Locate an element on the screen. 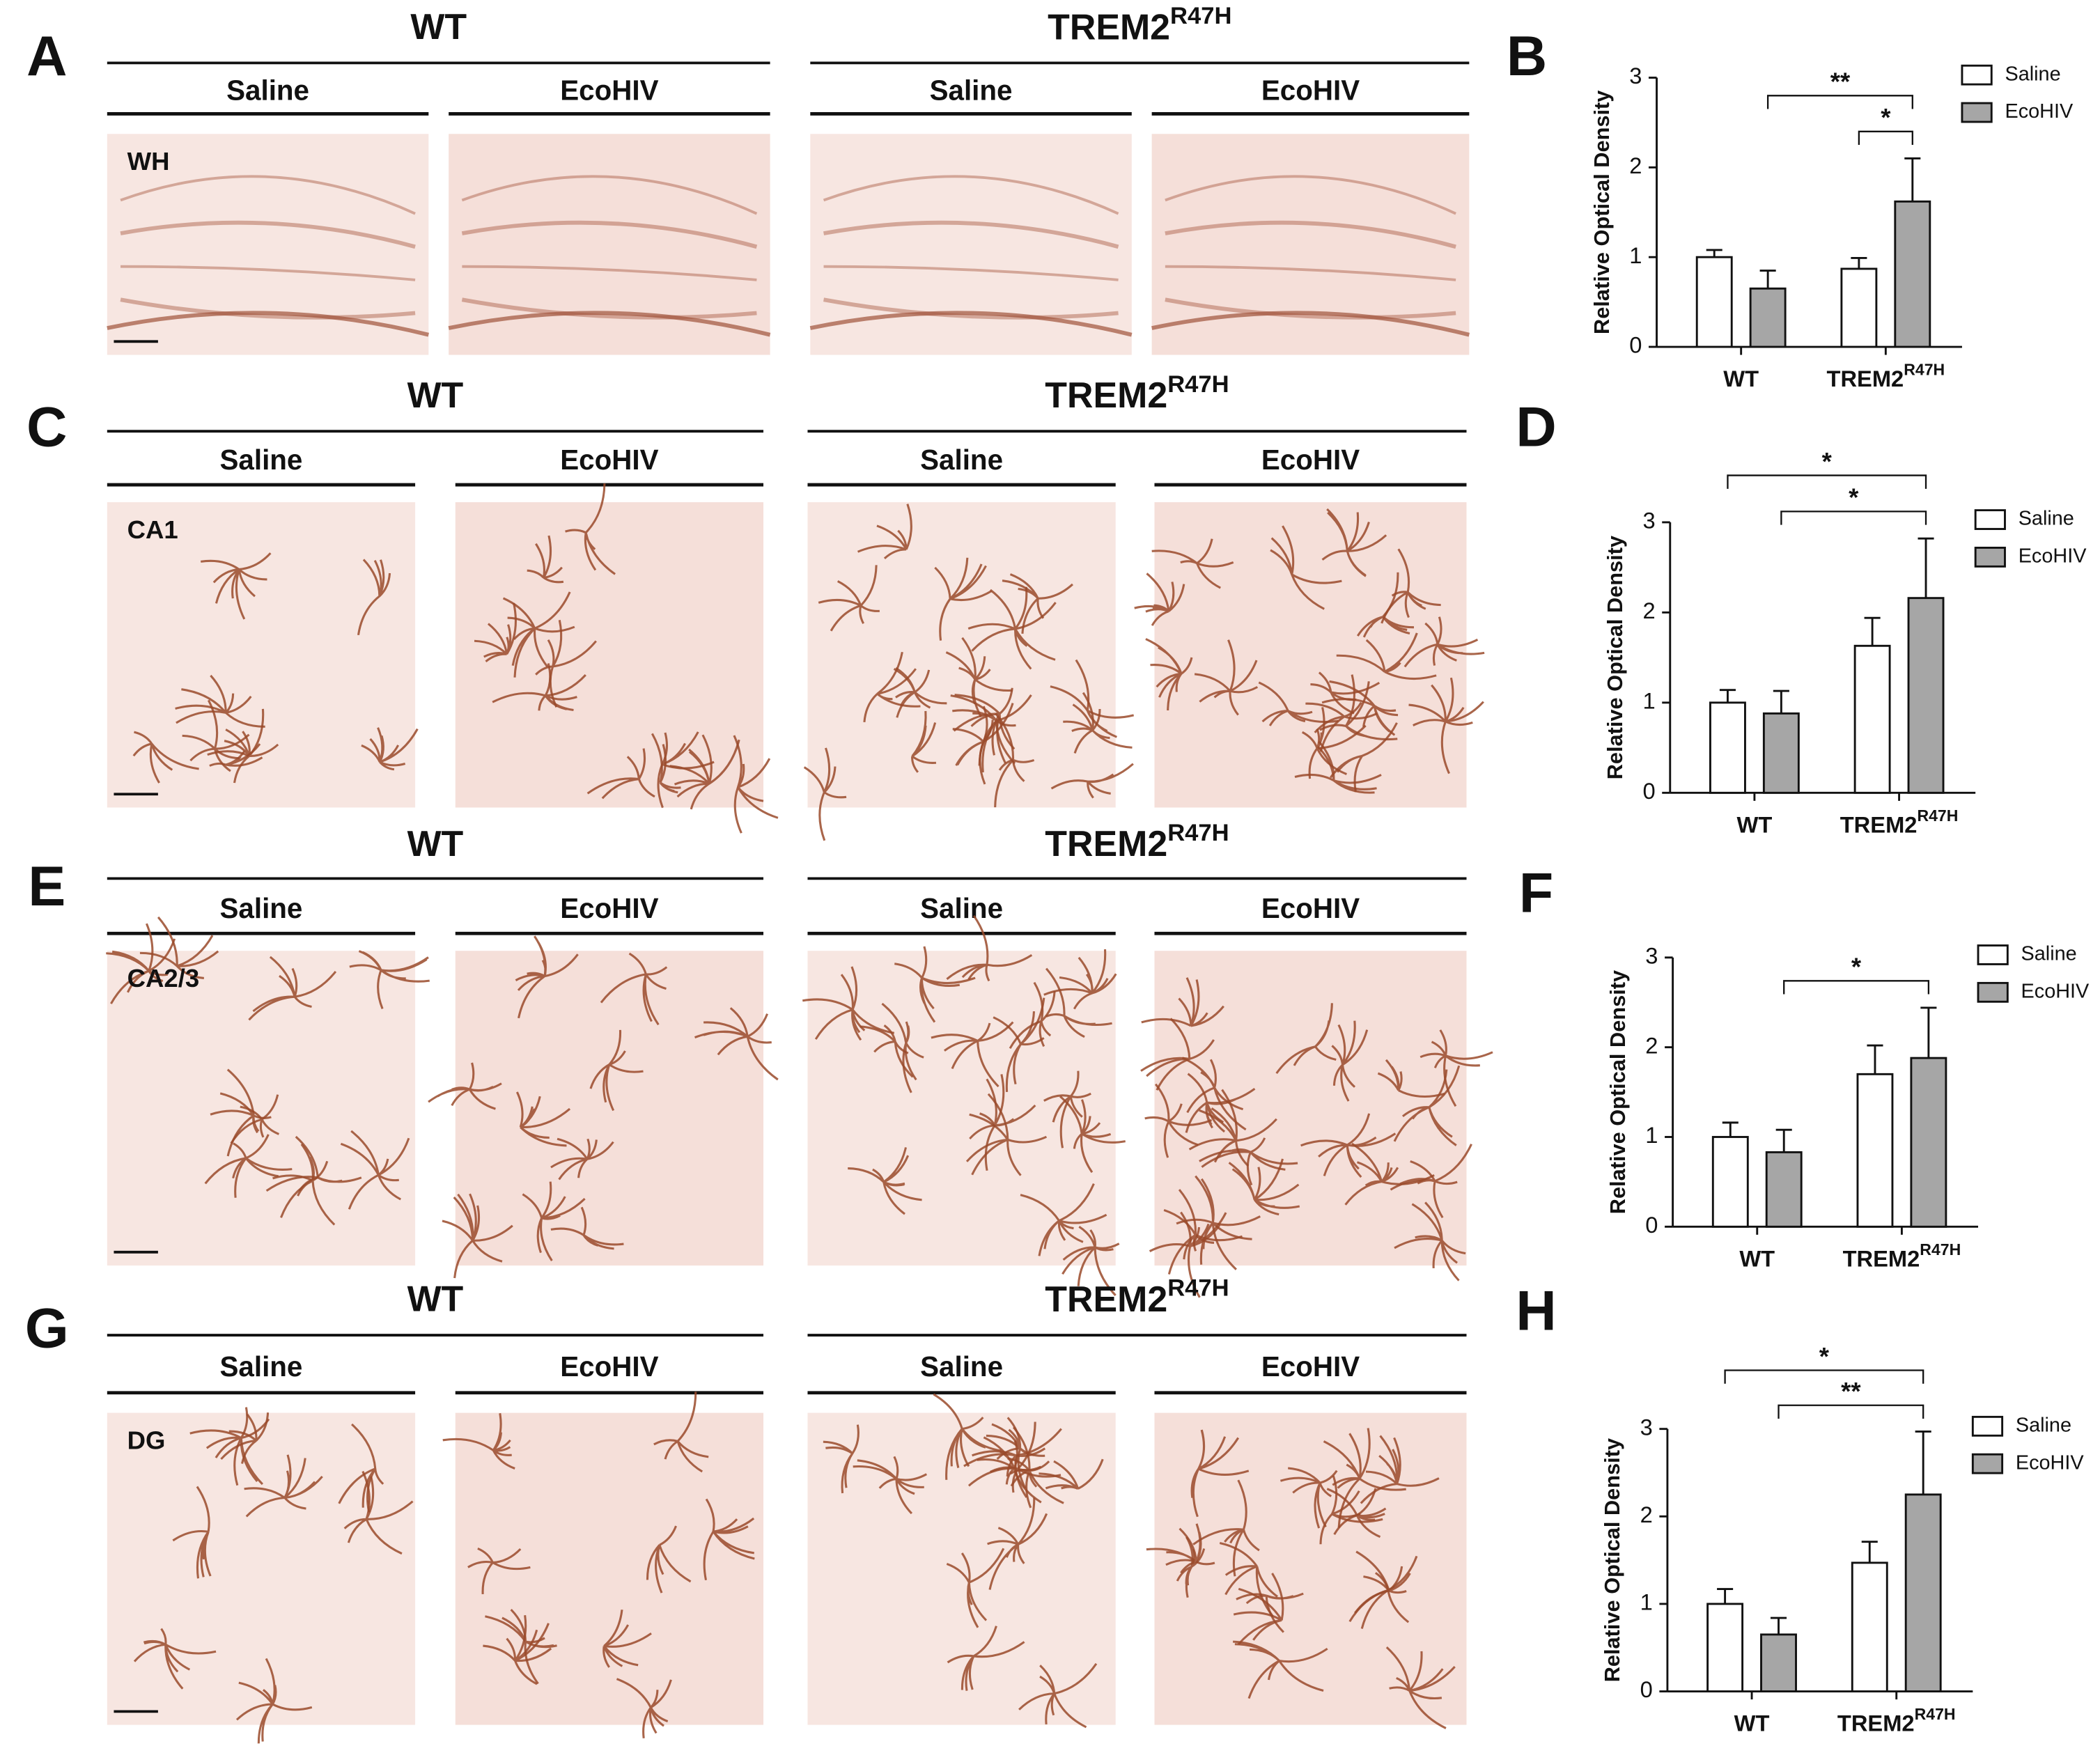  y-axis-label: Relative Optical Density is located at coordinates (1602, 213).